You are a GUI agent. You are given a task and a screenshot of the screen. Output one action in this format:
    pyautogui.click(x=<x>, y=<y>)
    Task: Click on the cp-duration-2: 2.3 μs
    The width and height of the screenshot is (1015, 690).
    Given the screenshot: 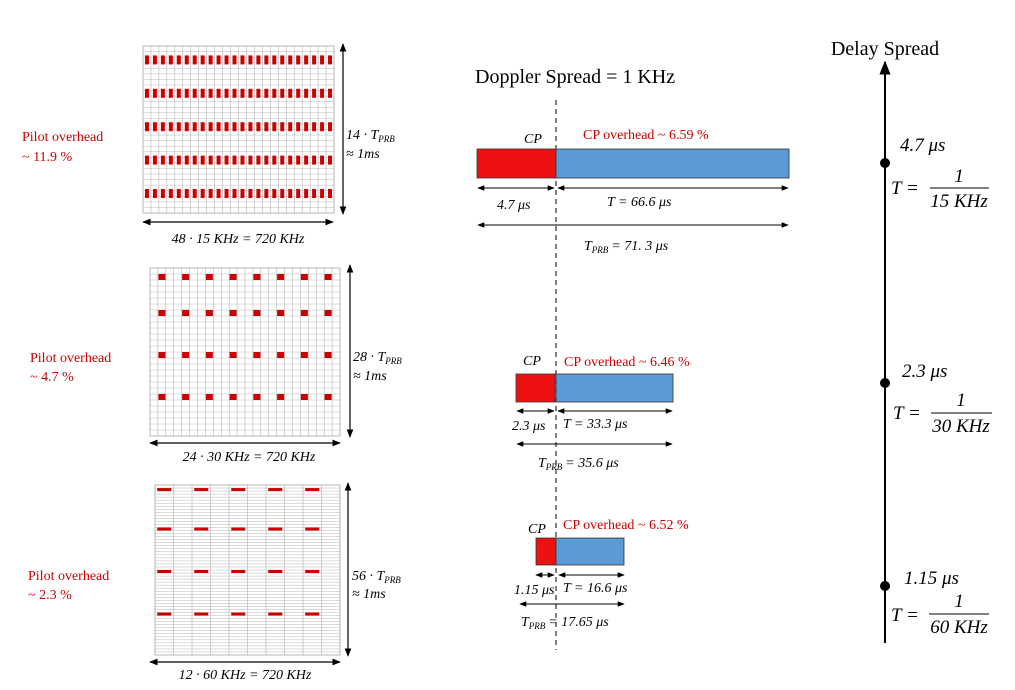 What is the action you would take?
    pyautogui.click(x=529, y=426)
    